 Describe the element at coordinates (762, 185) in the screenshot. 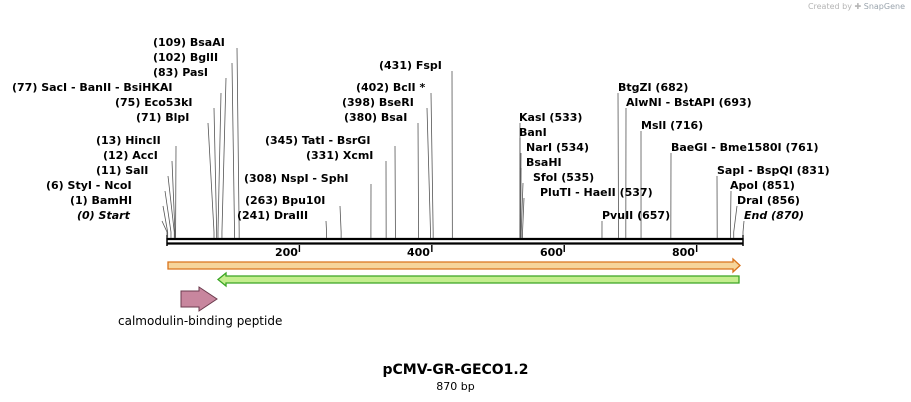

I see `site-label: ApoI (851)` at that location.